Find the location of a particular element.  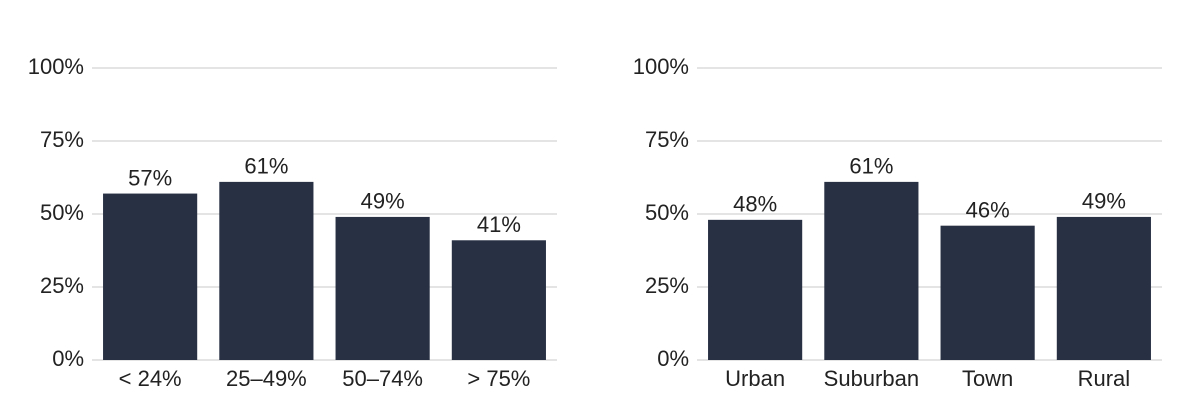

value-label: 57% is located at coordinates (150, 177).